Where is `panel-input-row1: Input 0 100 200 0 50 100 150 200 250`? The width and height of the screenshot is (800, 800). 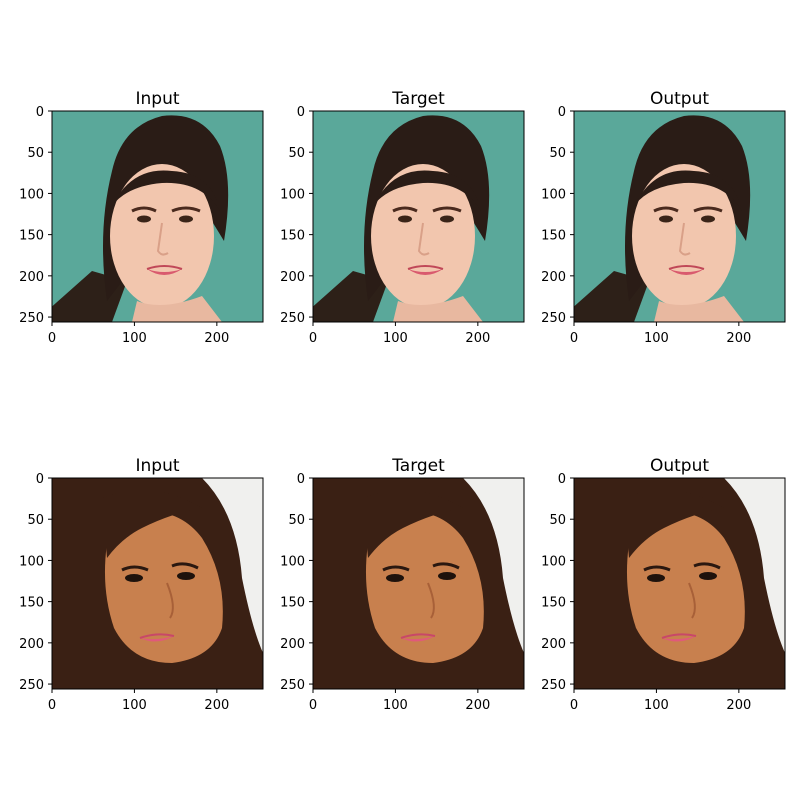
panel-input-row1: Input 0 100 200 0 50 100 150 200 250 is located at coordinates (141, 217).